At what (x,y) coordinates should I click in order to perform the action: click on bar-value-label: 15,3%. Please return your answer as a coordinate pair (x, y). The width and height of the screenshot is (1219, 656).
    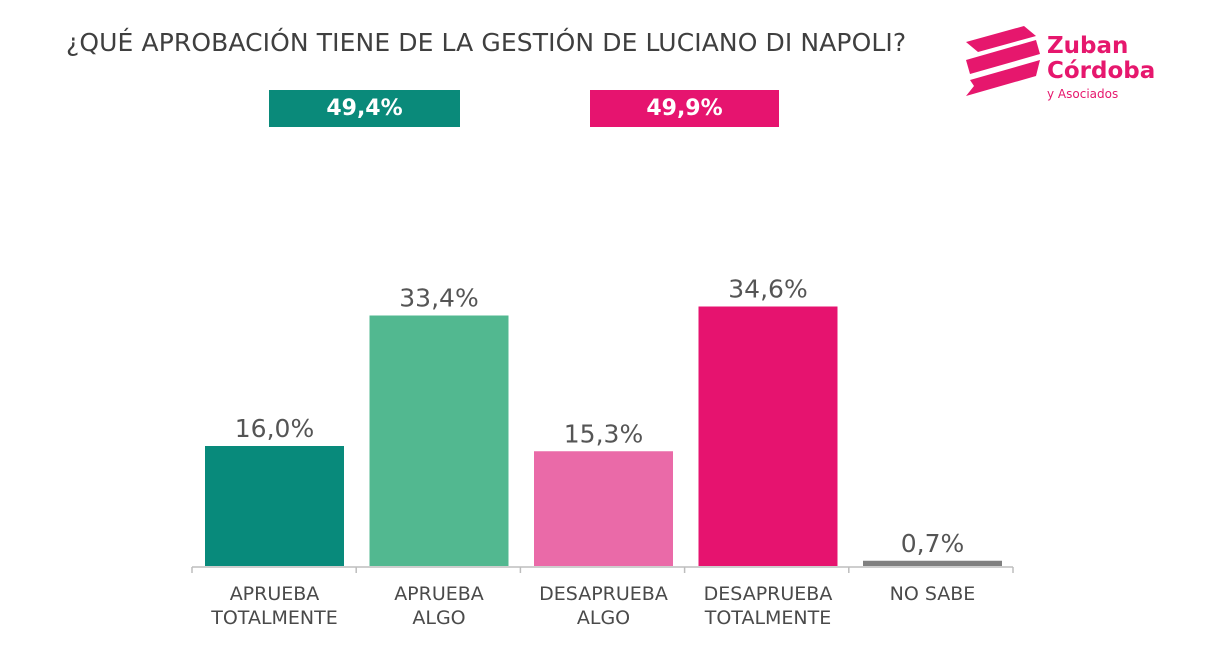
    Looking at the image, I should click on (603, 433).